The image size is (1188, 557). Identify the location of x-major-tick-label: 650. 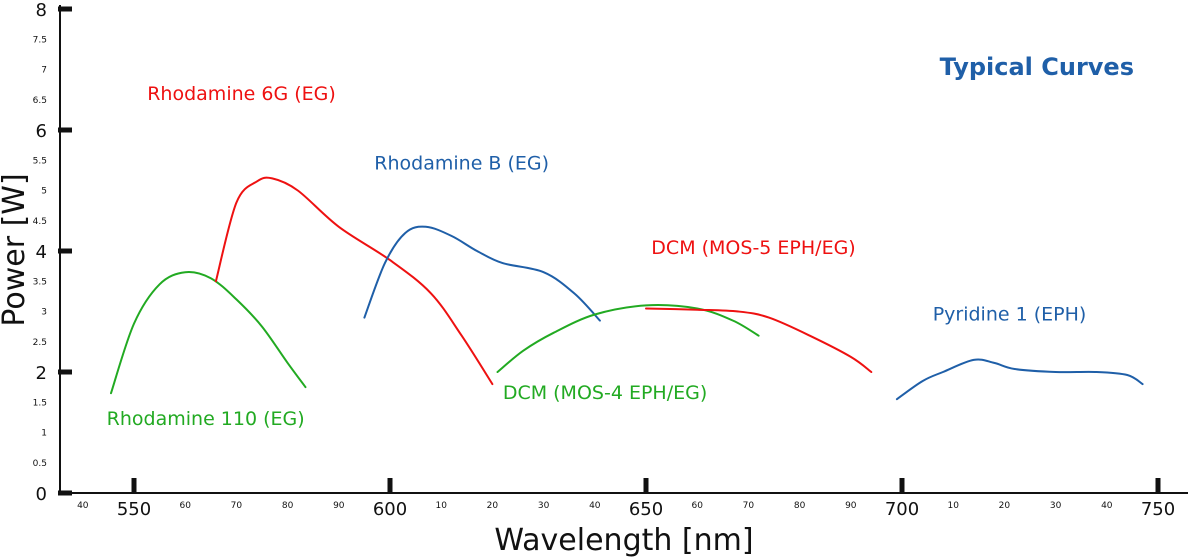
(646, 509).